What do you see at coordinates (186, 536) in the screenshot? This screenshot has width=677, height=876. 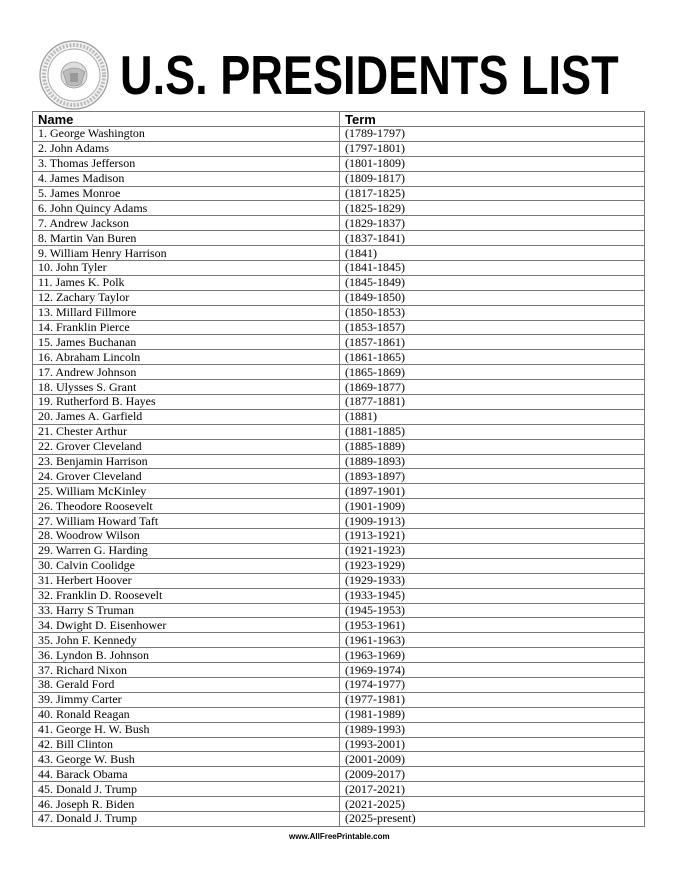 I see `president-name-cell: 28. Woodrow Wilson` at bounding box center [186, 536].